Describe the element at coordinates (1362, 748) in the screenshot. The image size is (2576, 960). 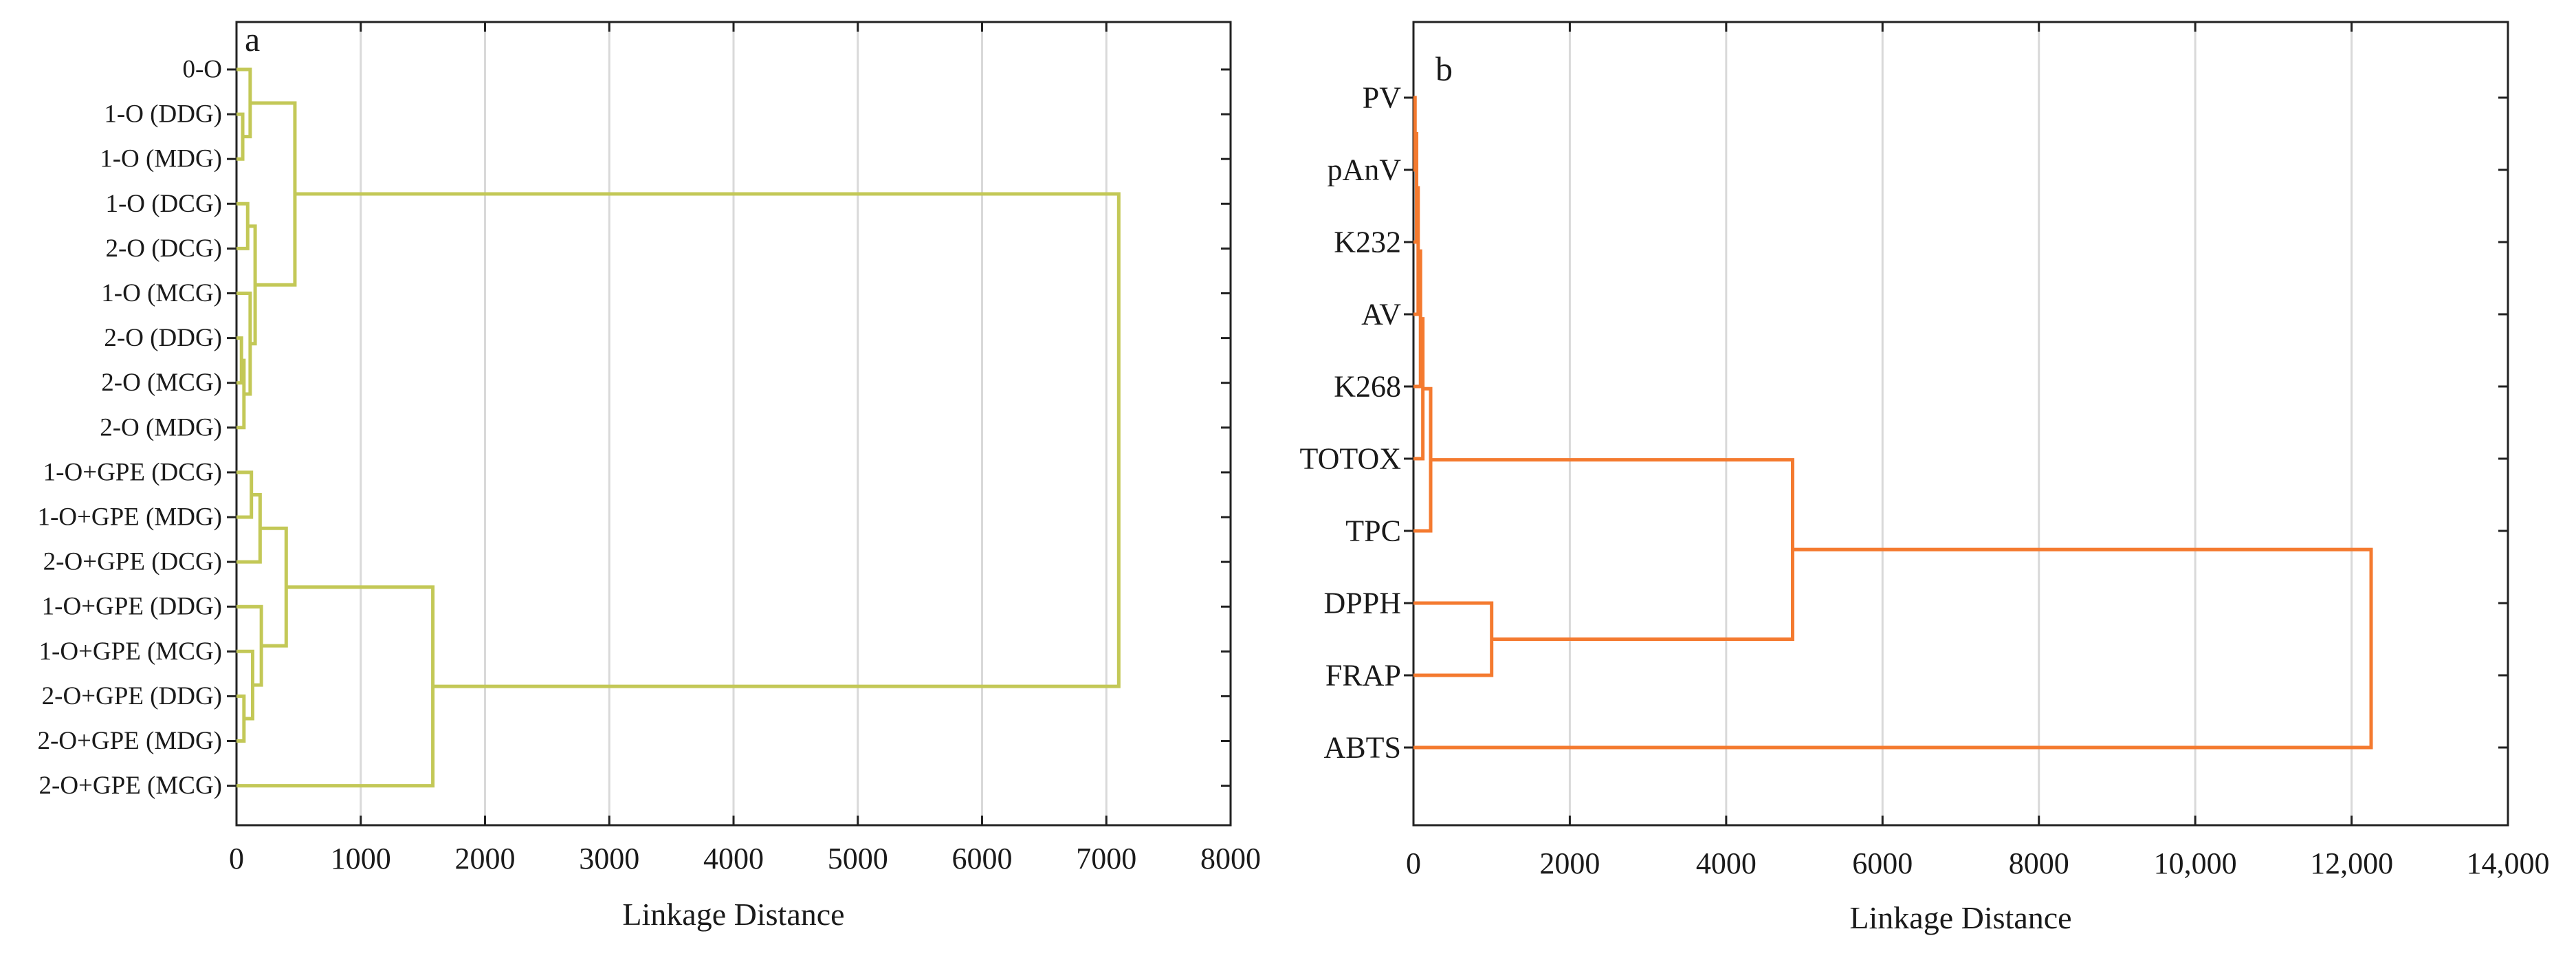
I see `leaf-label: ABTS` at that location.